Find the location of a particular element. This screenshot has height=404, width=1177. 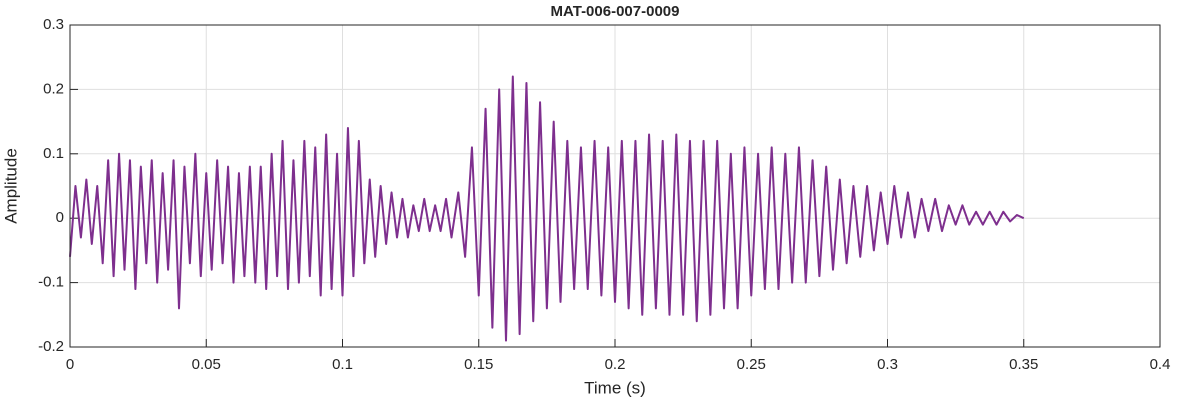

y-tick-label: -0.2 is located at coordinates (51, 346).